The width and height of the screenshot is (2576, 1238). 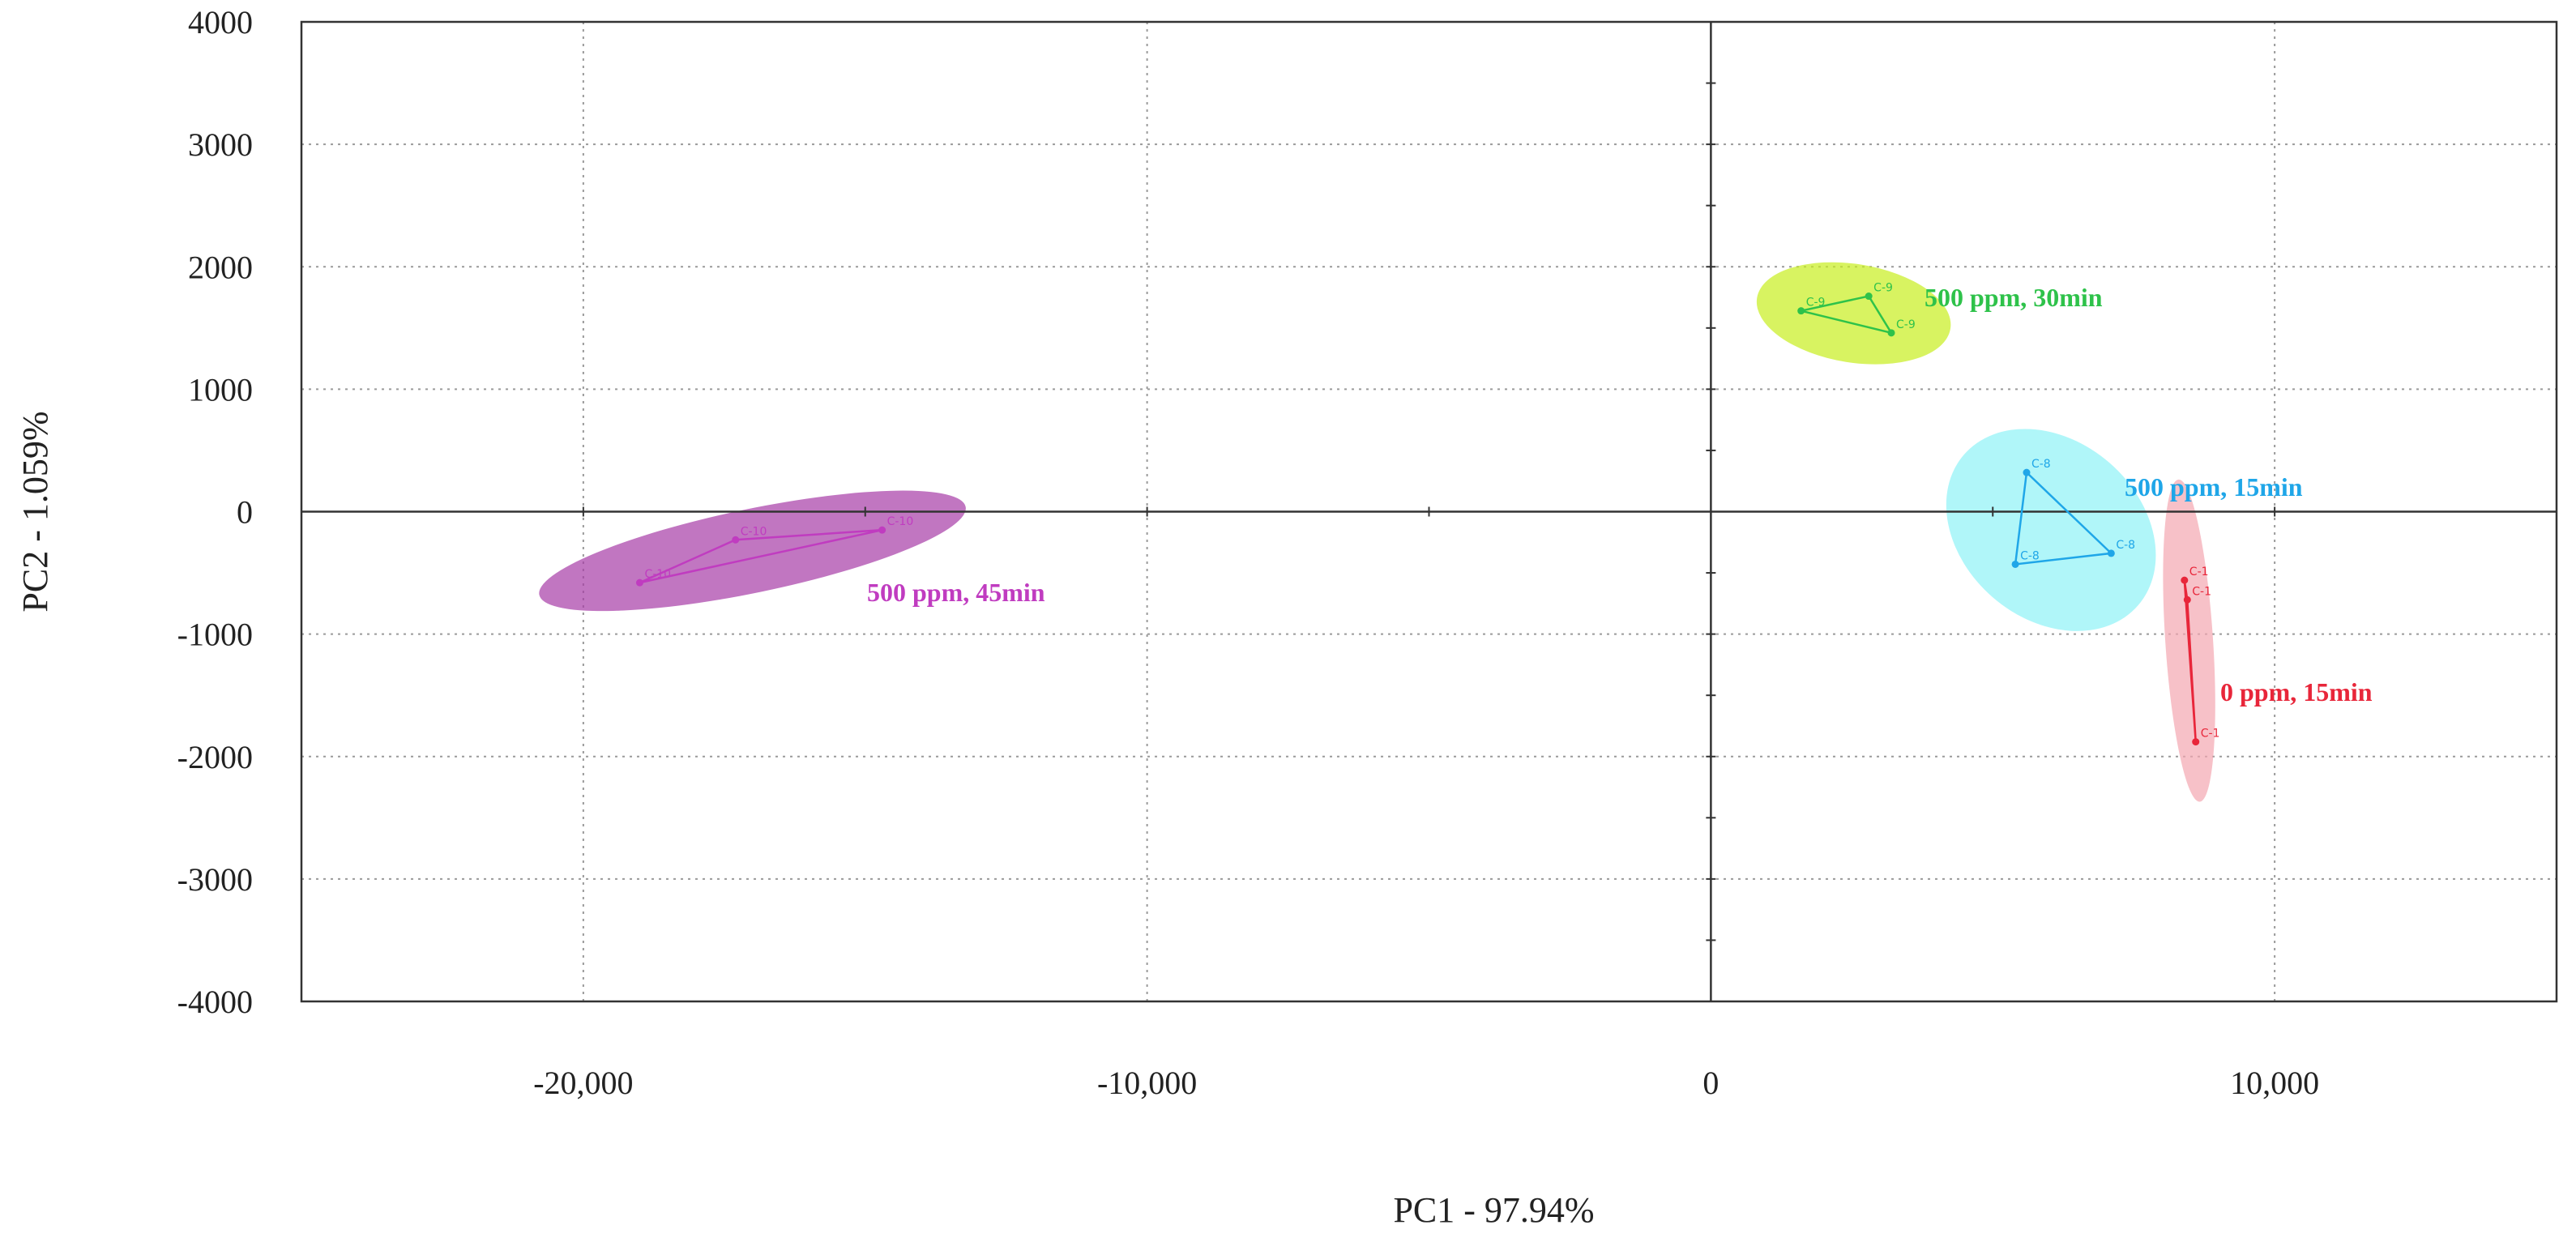 What do you see at coordinates (215, 757) in the screenshot?
I see `y-tick-label: -2000` at bounding box center [215, 757].